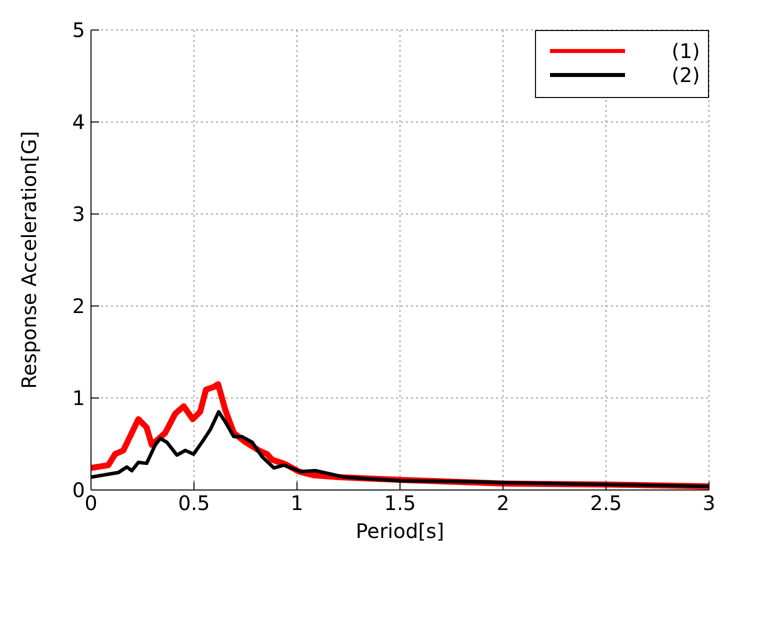  I want to click on x-tick-label: 1.5, so click(400, 503).